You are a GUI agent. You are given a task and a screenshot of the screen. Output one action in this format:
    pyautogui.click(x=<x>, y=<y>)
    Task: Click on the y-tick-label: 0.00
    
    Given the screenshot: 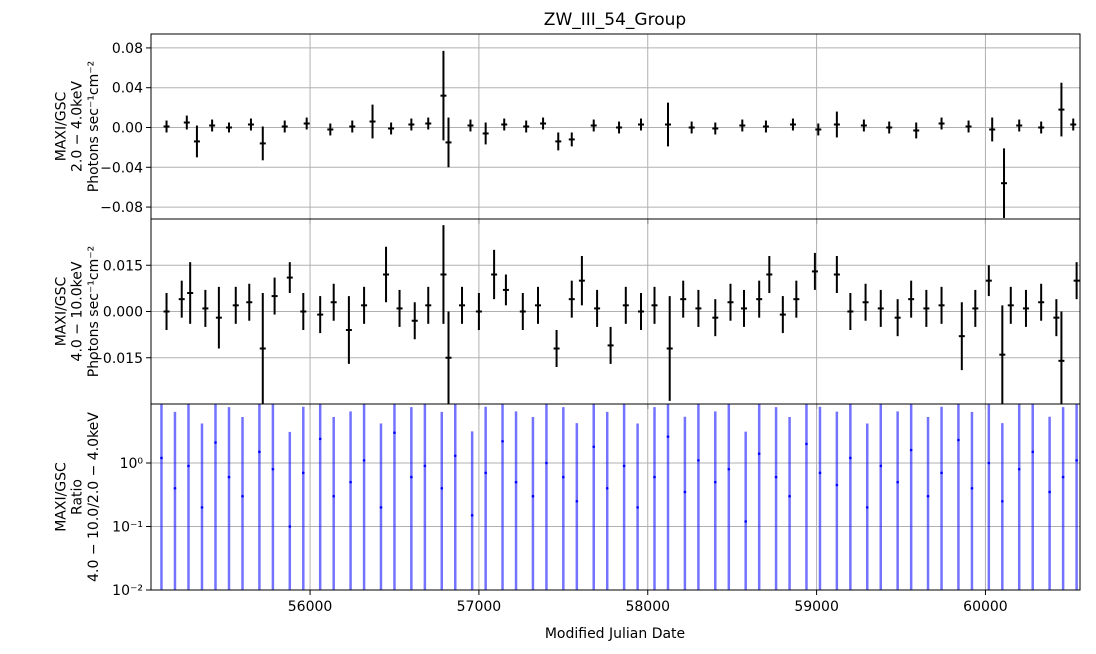 What is the action you would take?
    pyautogui.click(x=127, y=128)
    